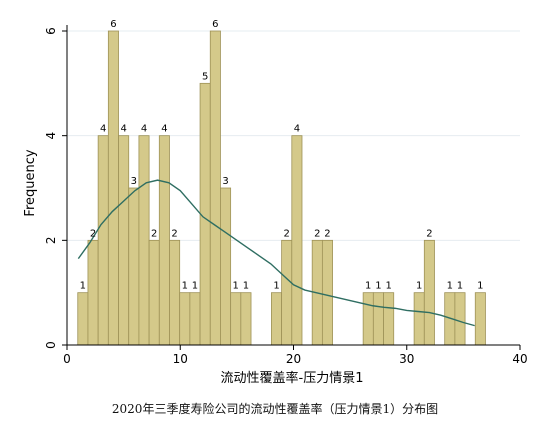 This screenshot has height=423, width=550. What do you see at coordinates (30, 182) in the screenshot?
I see `y-axis-label: Frequency` at bounding box center [30, 182].